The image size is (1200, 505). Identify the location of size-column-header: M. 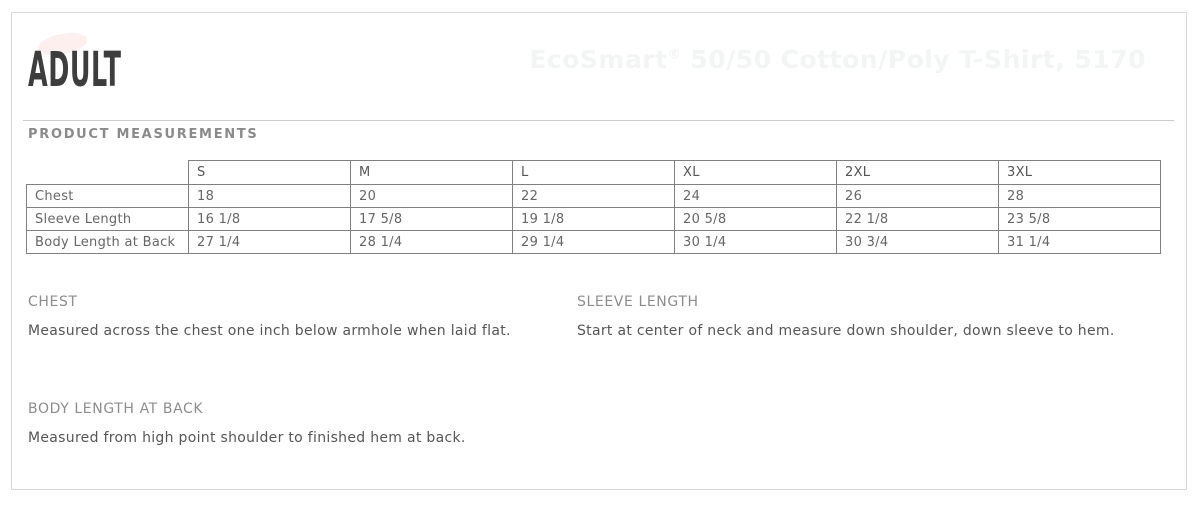
(431, 172).